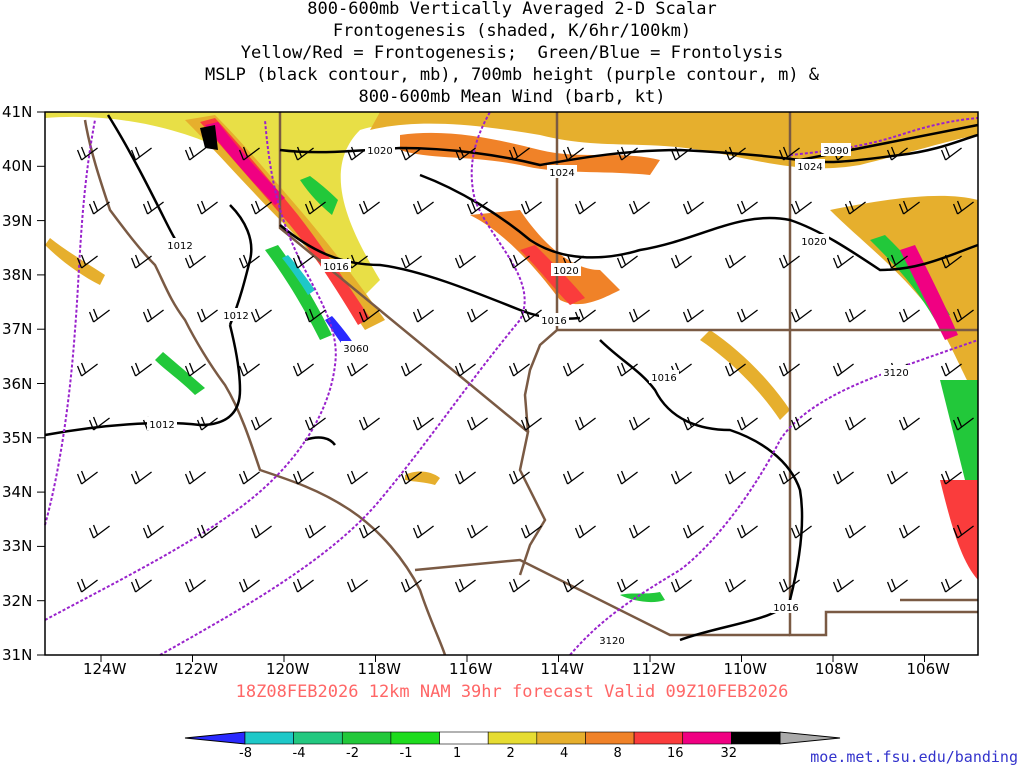 This screenshot has height=768, width=1024. What do you see at coordinates (215, 738) in the screenshot?
I see `colorbar-low-arrow` at bounding box center [215, 738].